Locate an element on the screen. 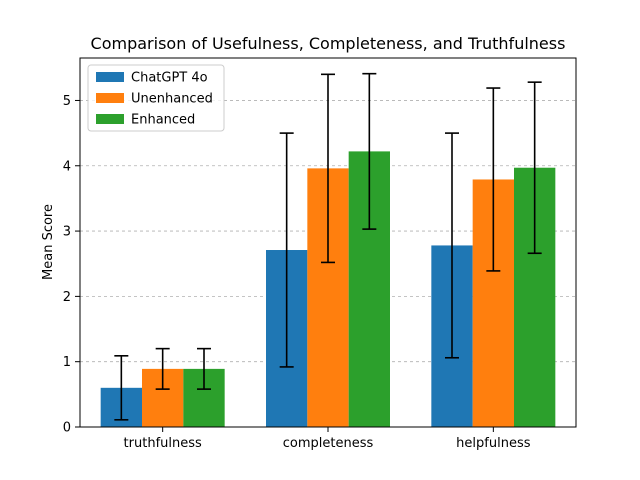  y-axis-label: Mean Score is located at coordinates (48, 242).